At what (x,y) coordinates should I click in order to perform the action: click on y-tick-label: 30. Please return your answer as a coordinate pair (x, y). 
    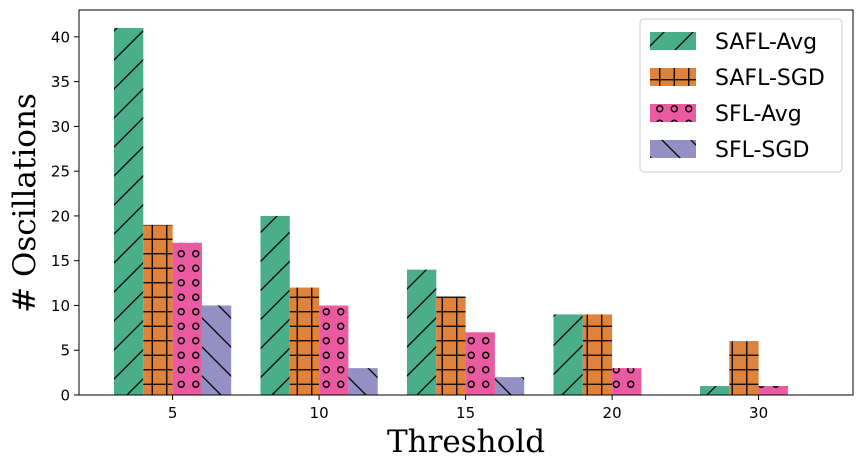
    Looking at the image, I should click on (60, 127).